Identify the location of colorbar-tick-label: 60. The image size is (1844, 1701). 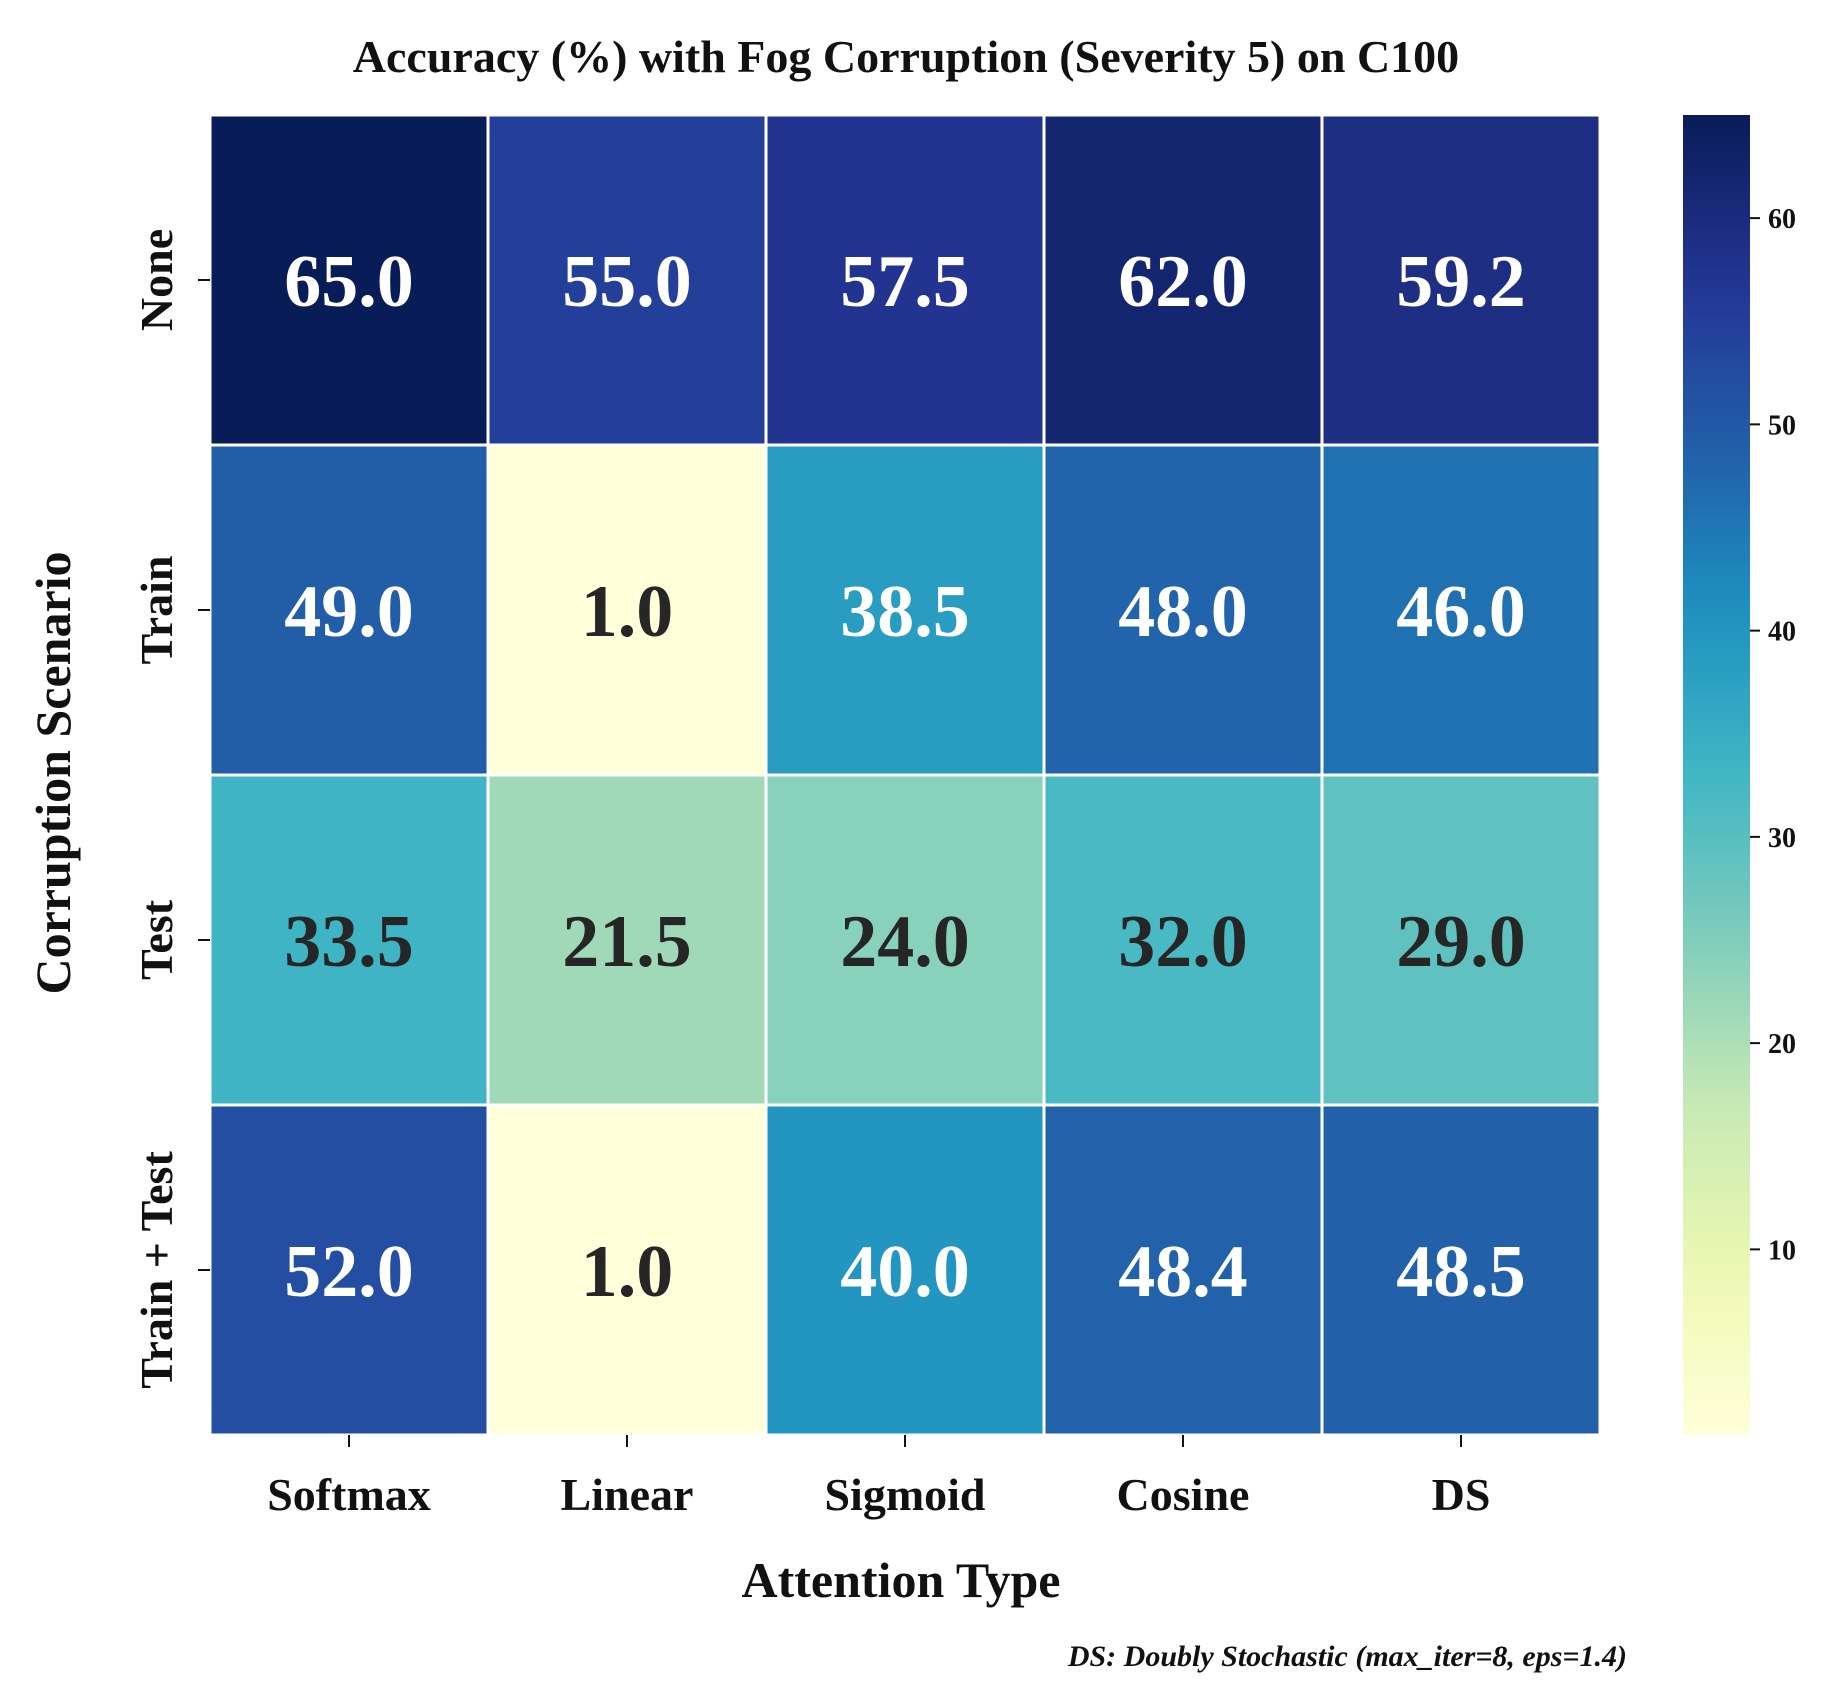
(1782, 219).